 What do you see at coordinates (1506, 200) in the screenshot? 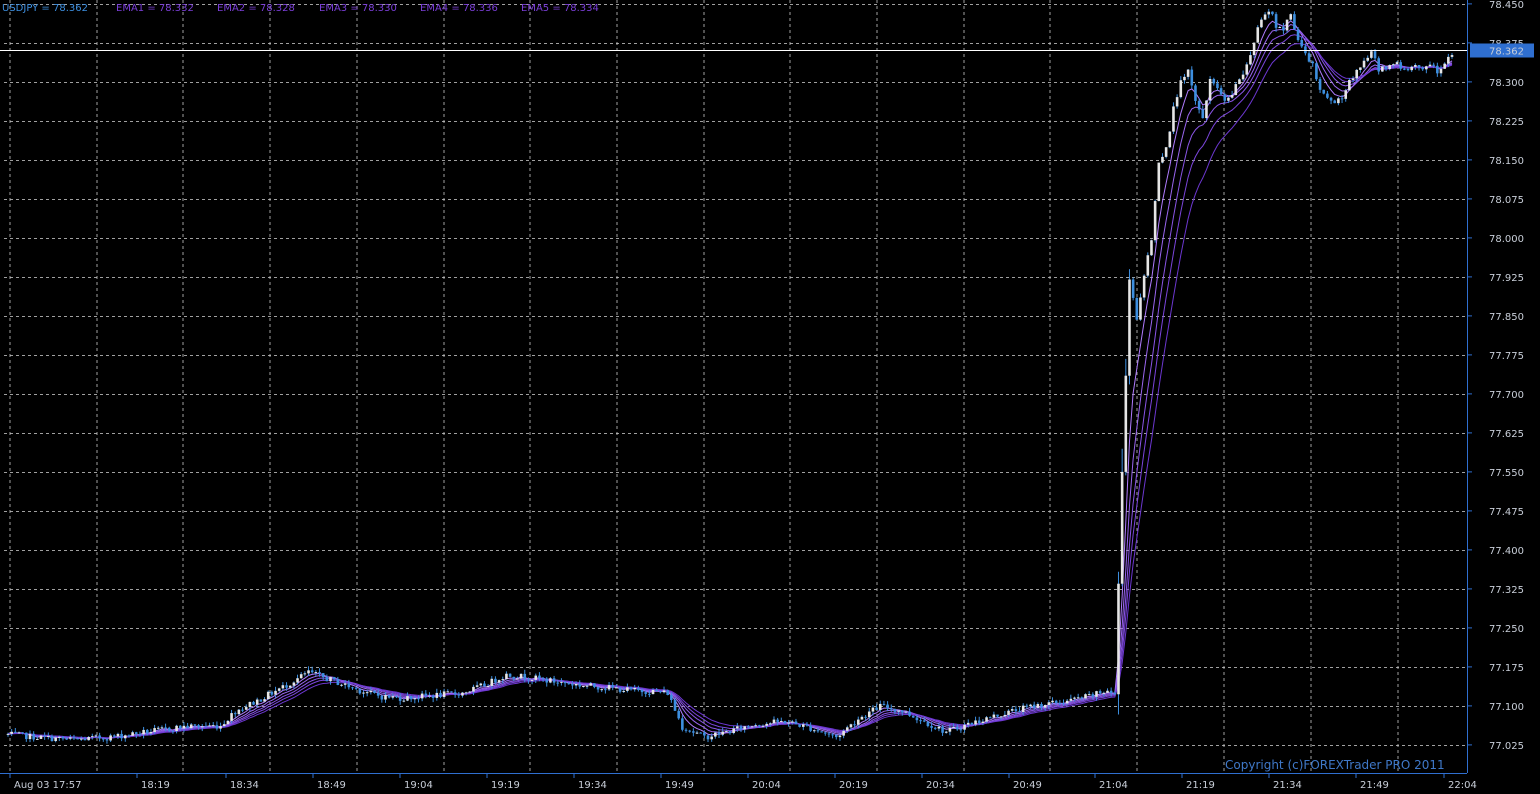
I see `y-tick-label-5: 78.075` at bounding box center [1506, 200].